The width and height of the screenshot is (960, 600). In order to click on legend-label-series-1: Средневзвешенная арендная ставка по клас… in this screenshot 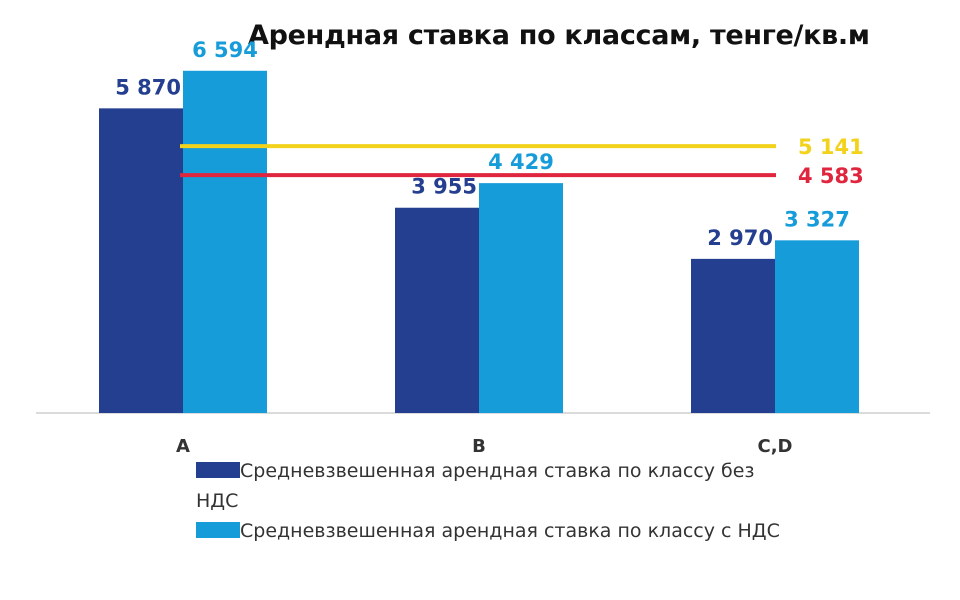, I will do `click(475, 486)`.